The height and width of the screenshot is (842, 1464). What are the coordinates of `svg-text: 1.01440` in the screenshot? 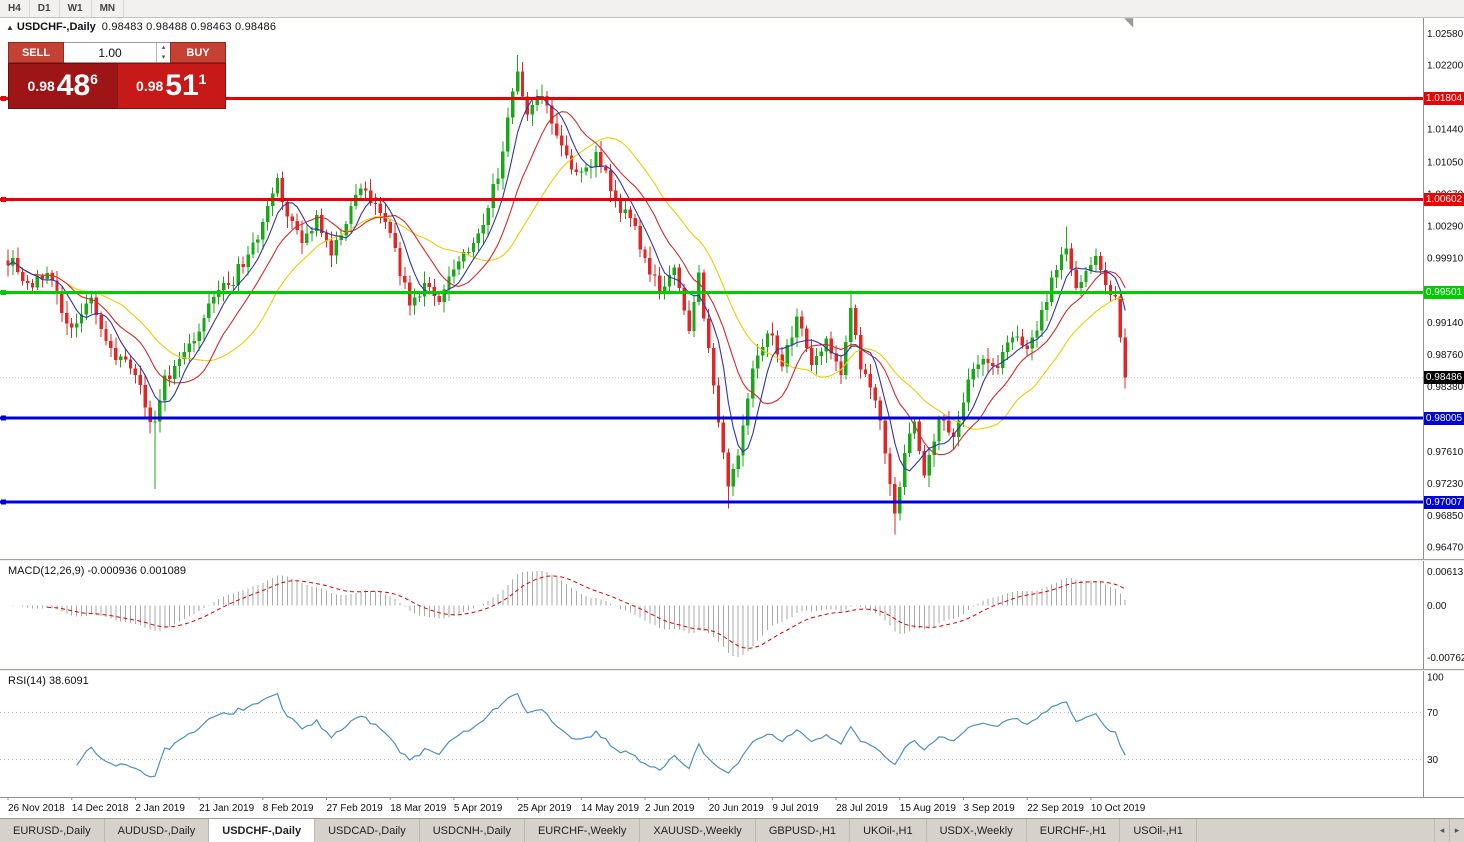 It's located at (1445, 130).